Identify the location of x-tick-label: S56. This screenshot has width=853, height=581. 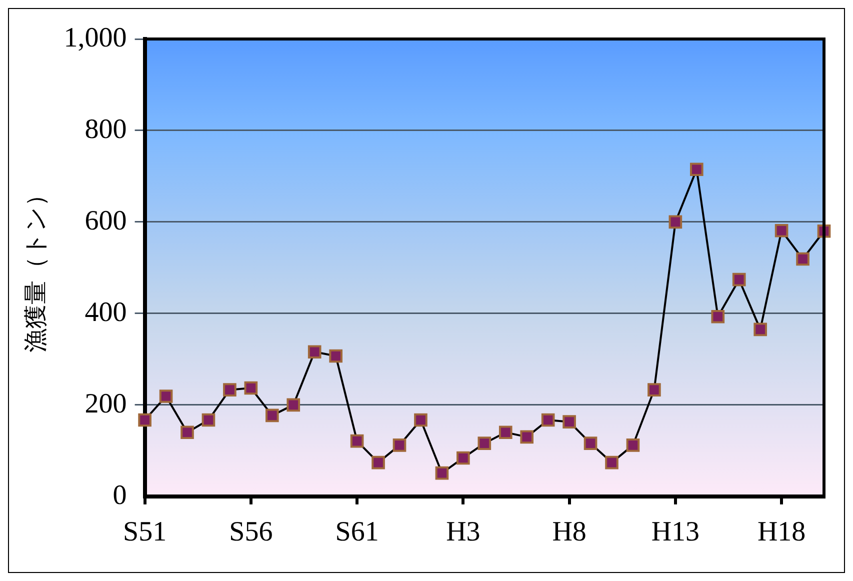
(251, 532).